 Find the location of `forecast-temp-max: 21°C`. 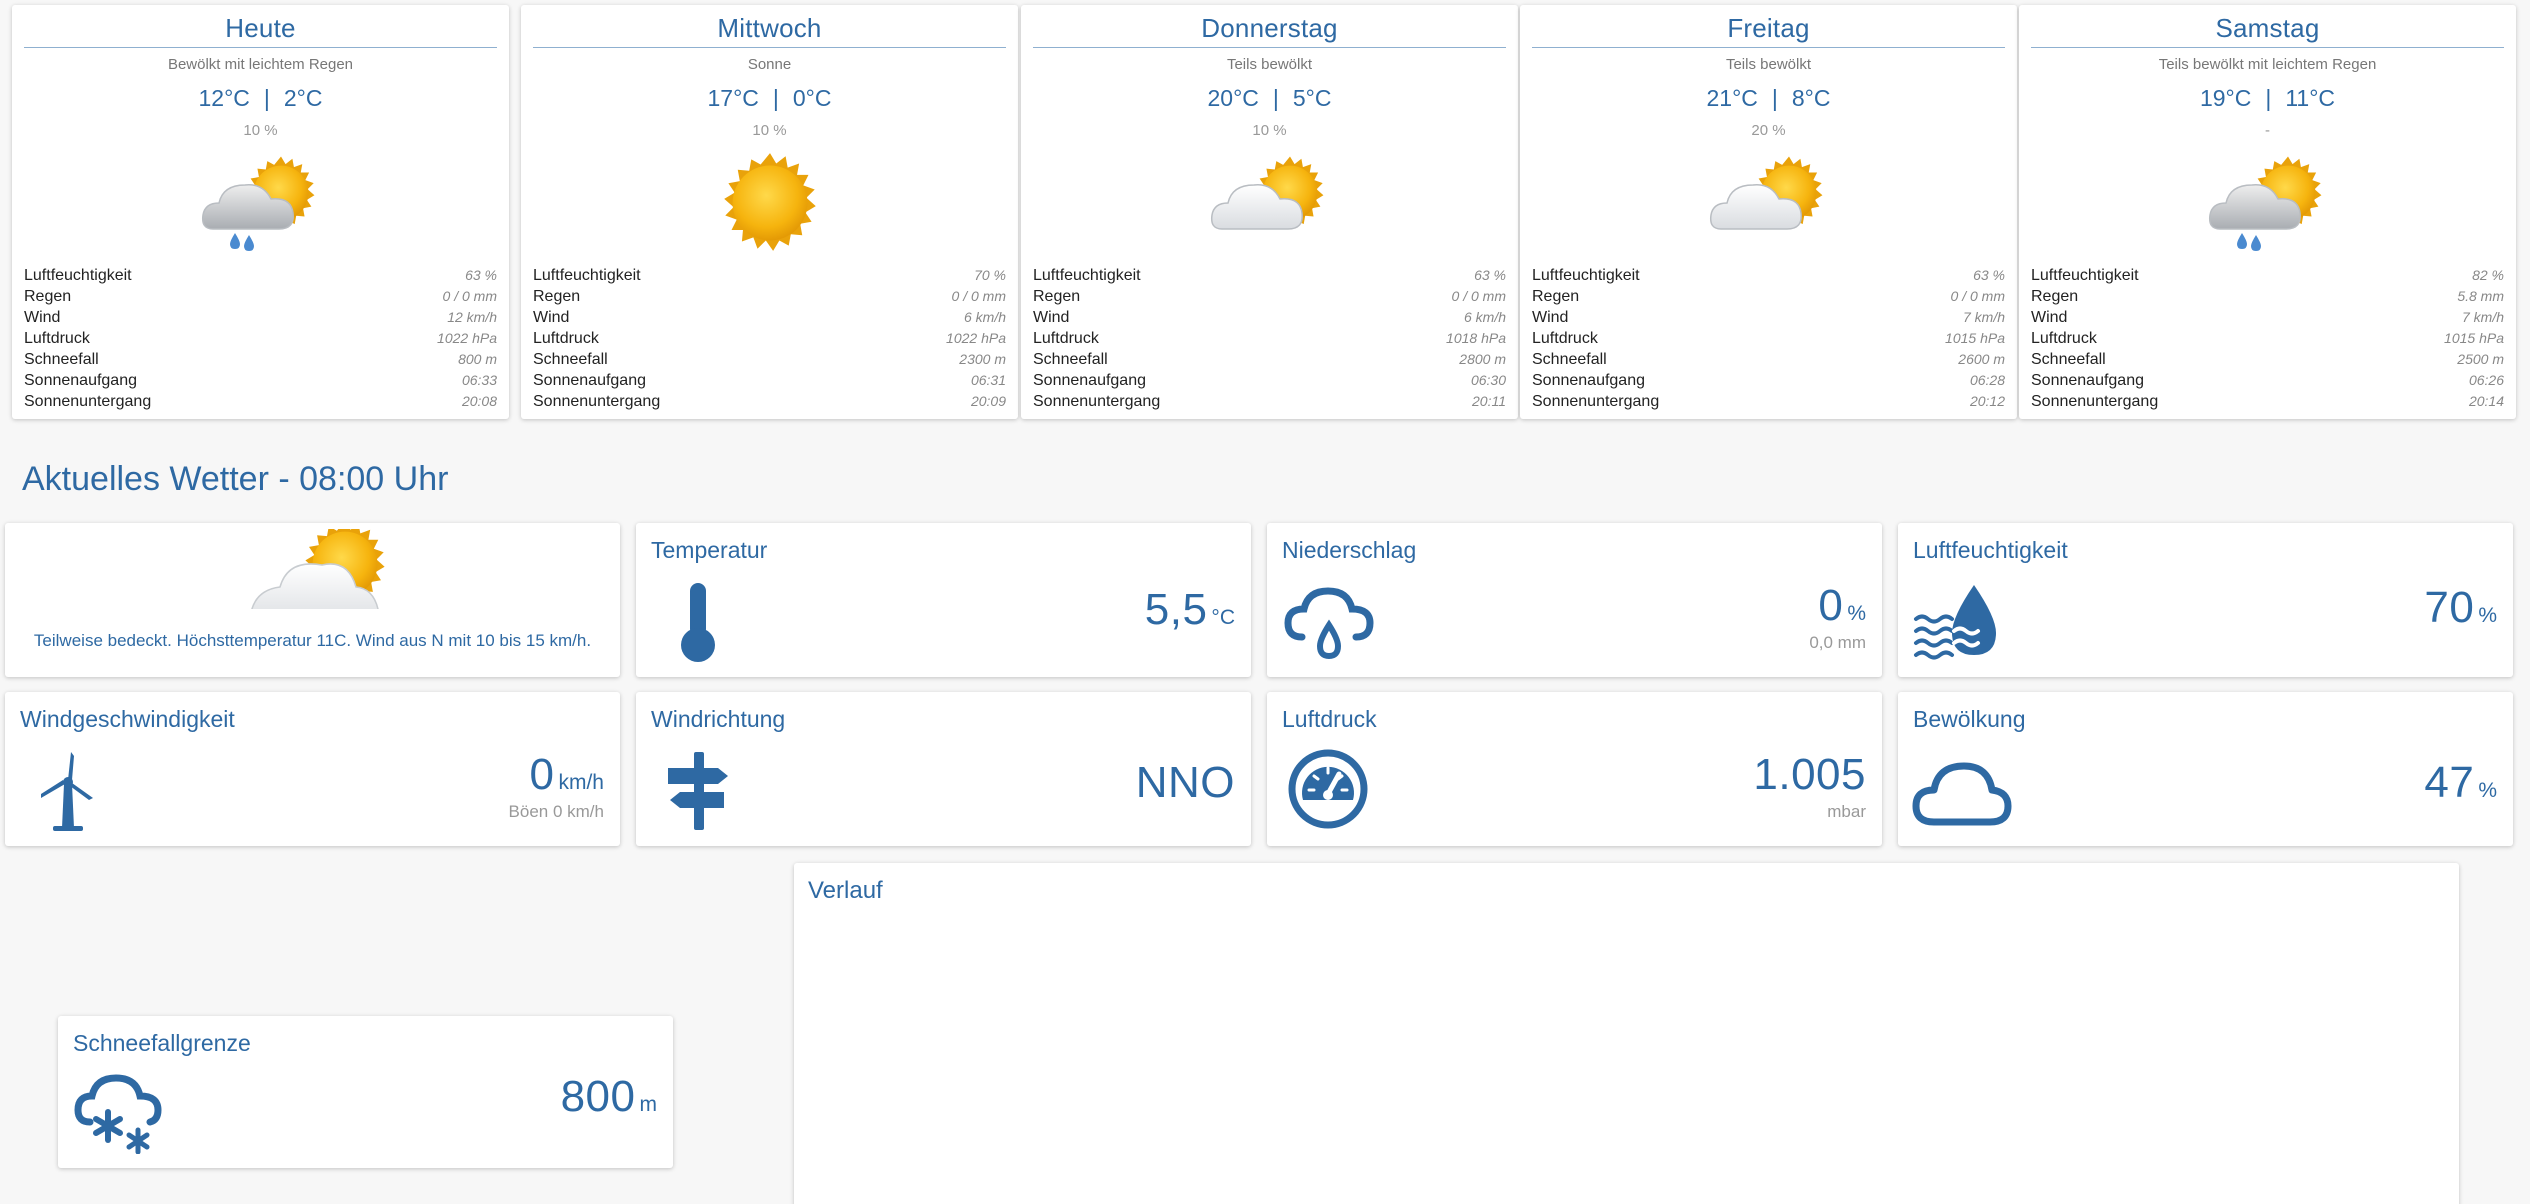

forecast-temp-max: 21°C is located at coordinates (1732, 98).